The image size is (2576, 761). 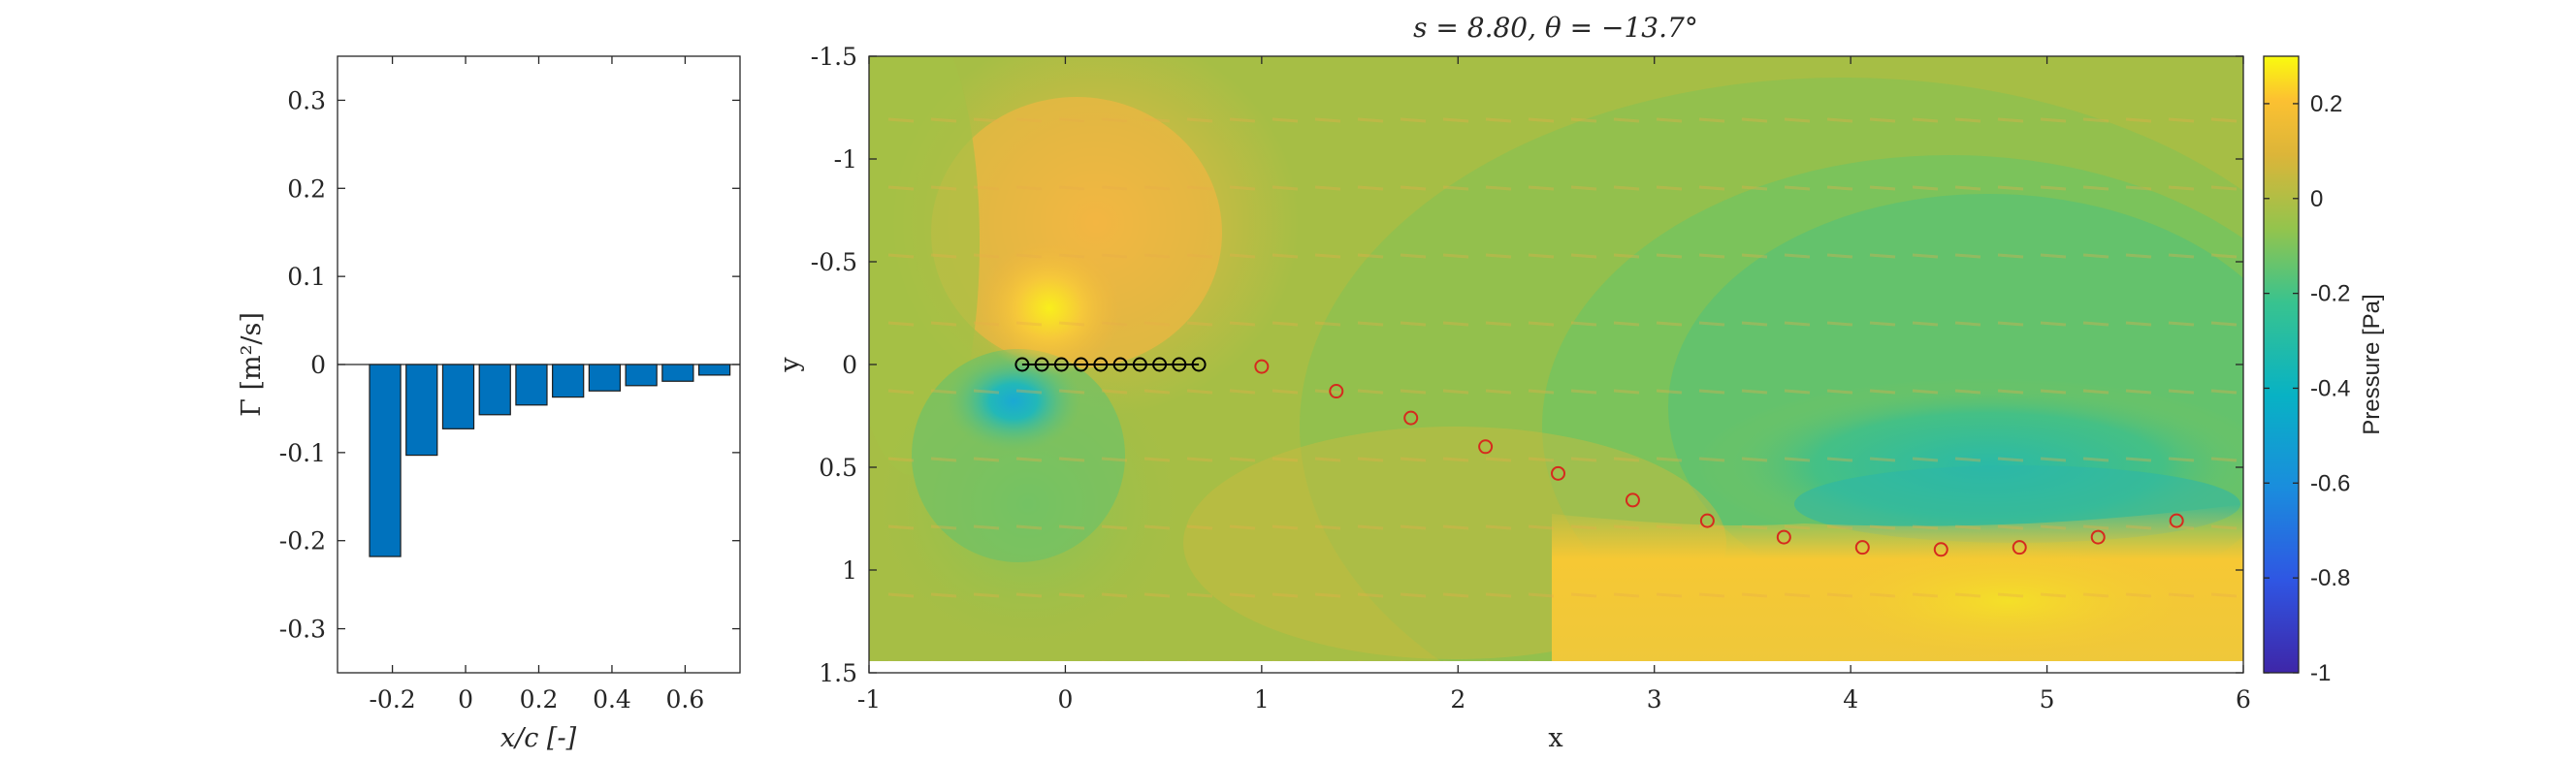 What do you see at coordinates (2047, 699) in the screenshot?
I see `map-x-tick-label: 5` at bounding box center [2047, 699].